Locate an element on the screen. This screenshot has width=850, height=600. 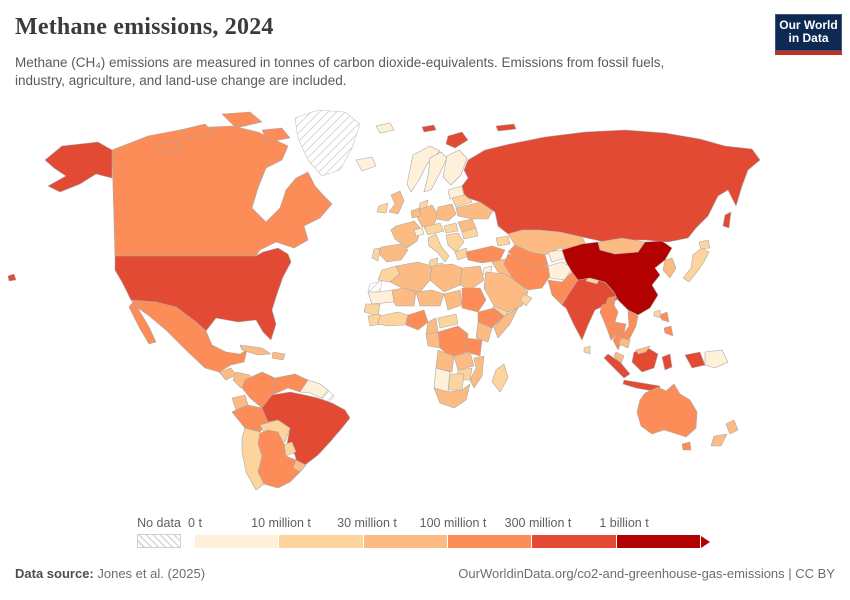
country-japan-hokkaido is located at coordinates (704, 244).